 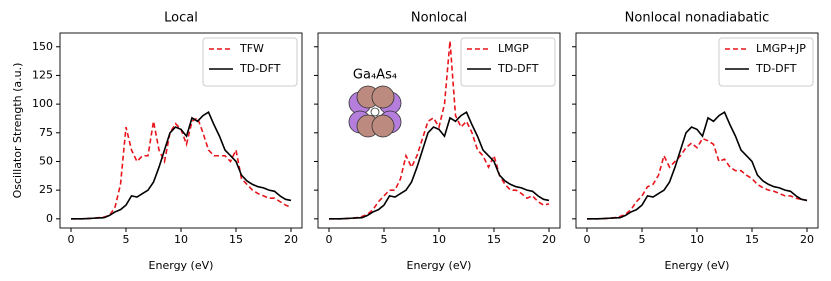 I want to click on annotation: Ga₄As₄, so click(x=375, y=75).